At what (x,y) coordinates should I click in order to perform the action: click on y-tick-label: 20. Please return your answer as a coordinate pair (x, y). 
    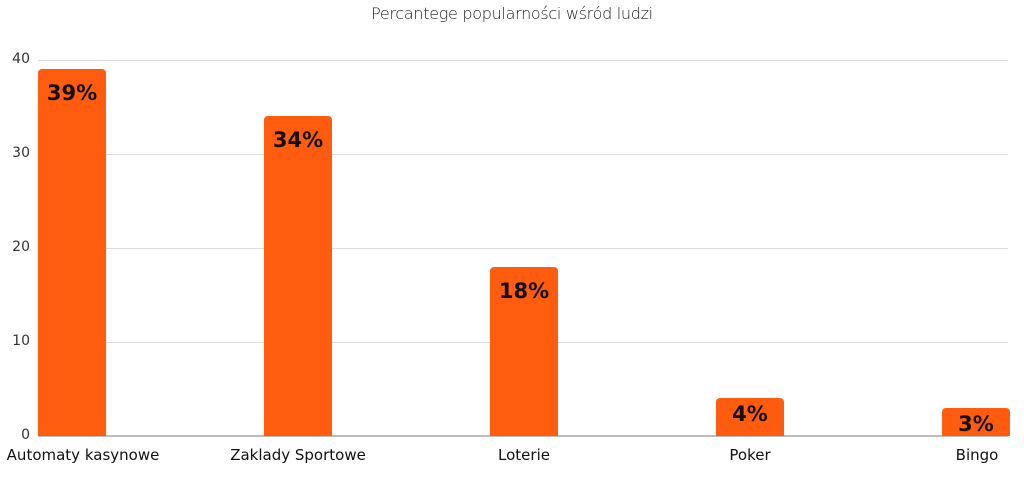
    Looking at the image, I should click on (21, 247).